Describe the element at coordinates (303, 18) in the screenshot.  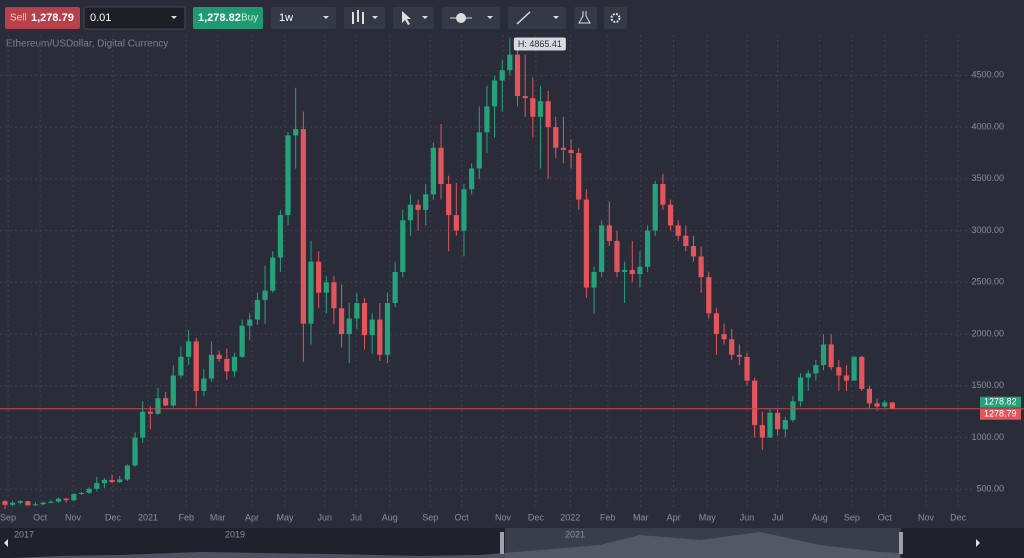
I see `timeframe-select` at that location.